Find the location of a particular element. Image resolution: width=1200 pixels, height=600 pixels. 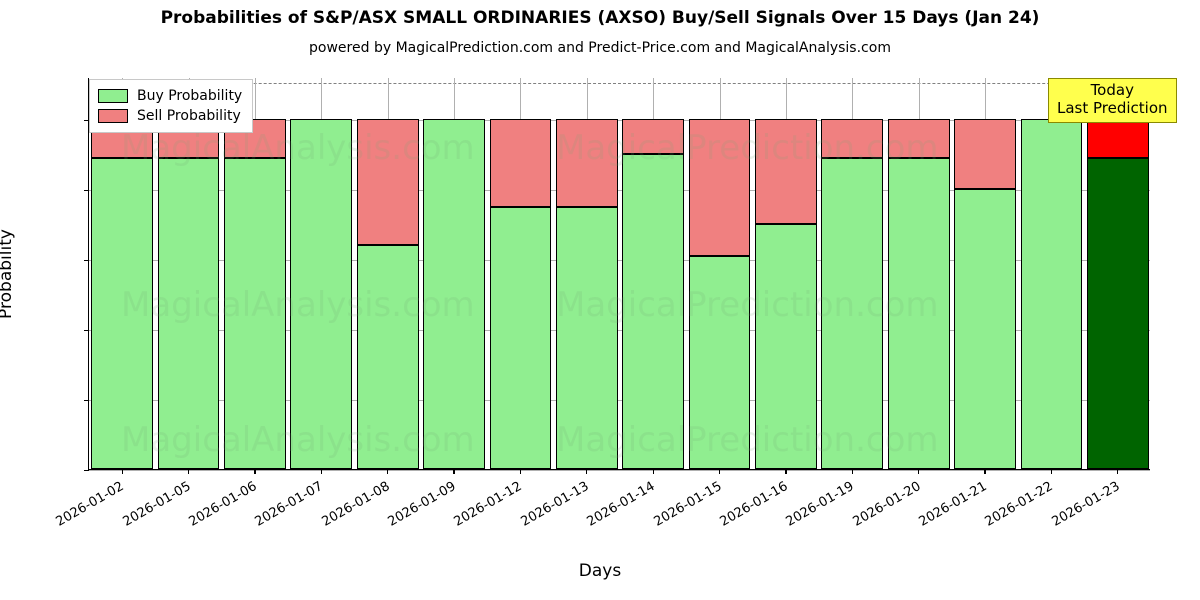

legend-item-buy: Buy Probability is located at coordinates (170, 96).